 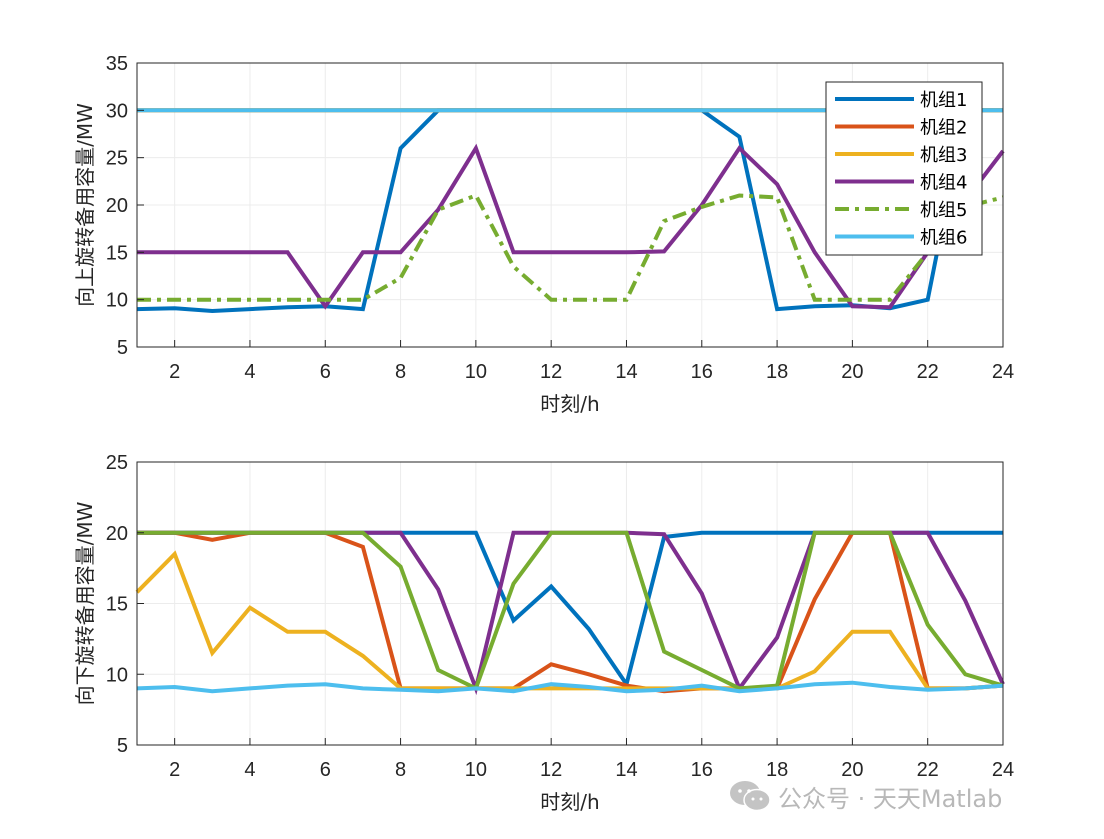 I want to click on series-line-机组5, so click(x=570, y=247).